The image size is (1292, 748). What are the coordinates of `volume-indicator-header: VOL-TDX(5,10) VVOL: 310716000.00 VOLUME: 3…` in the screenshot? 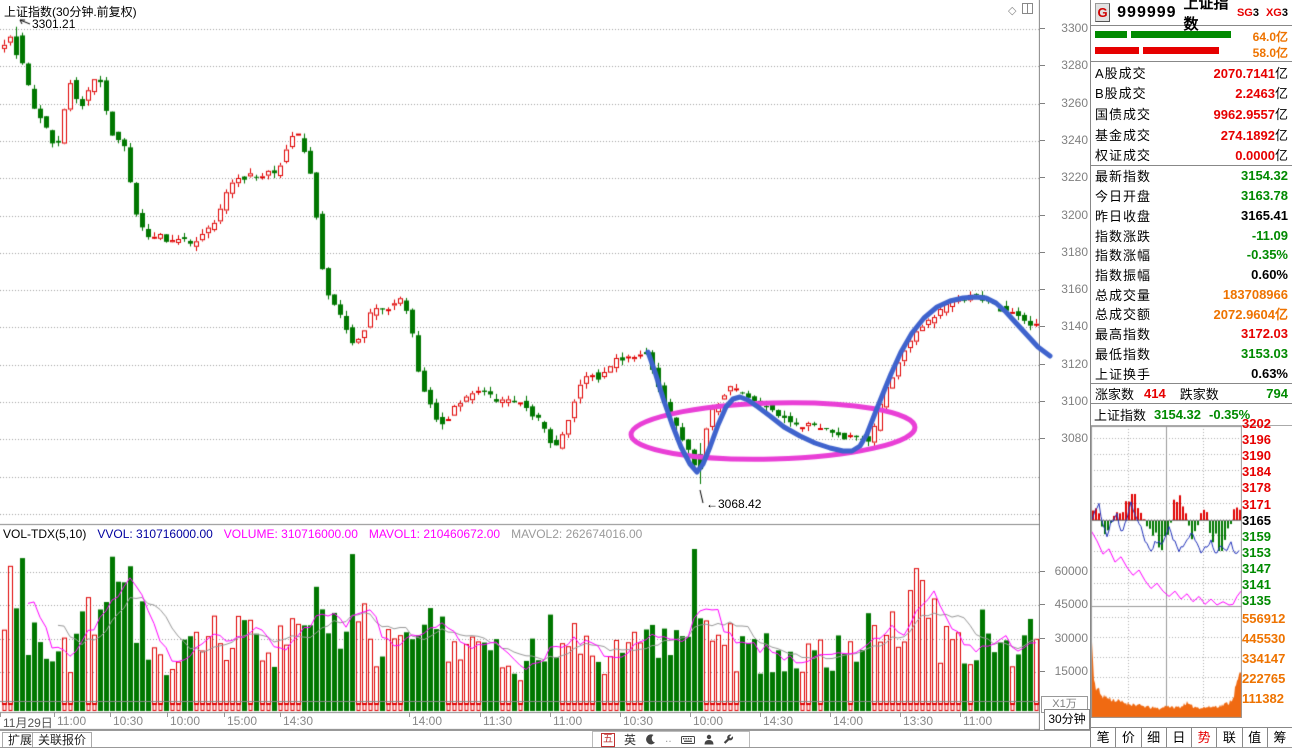 It's located at (328, 534).